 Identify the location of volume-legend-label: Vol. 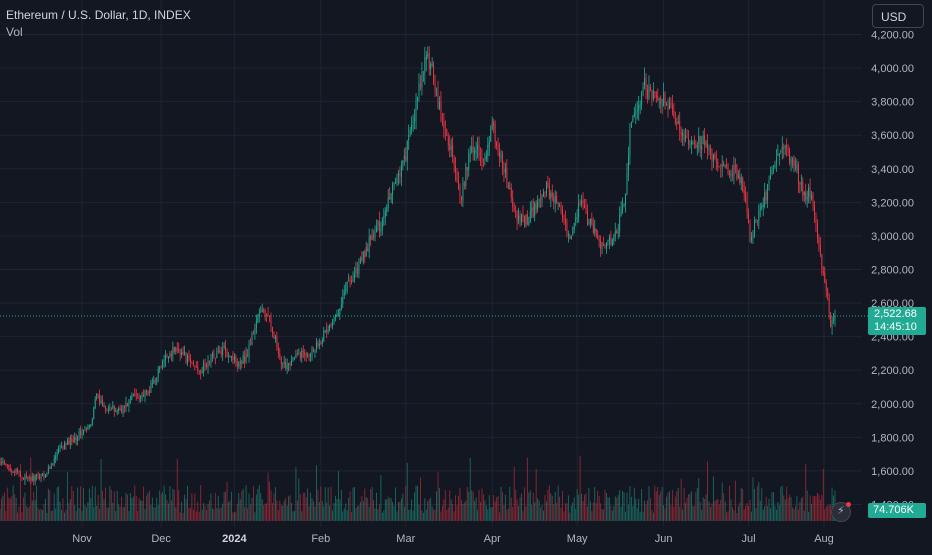
(14, 32).